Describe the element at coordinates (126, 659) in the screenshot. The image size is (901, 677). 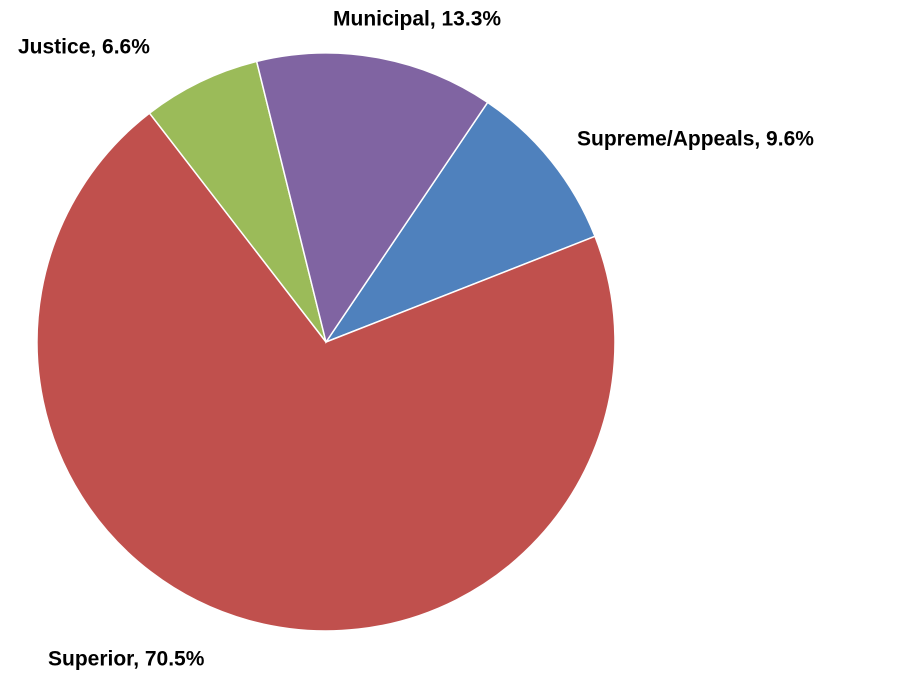
I see `slice-label: Superior, 70.5%` at that location.